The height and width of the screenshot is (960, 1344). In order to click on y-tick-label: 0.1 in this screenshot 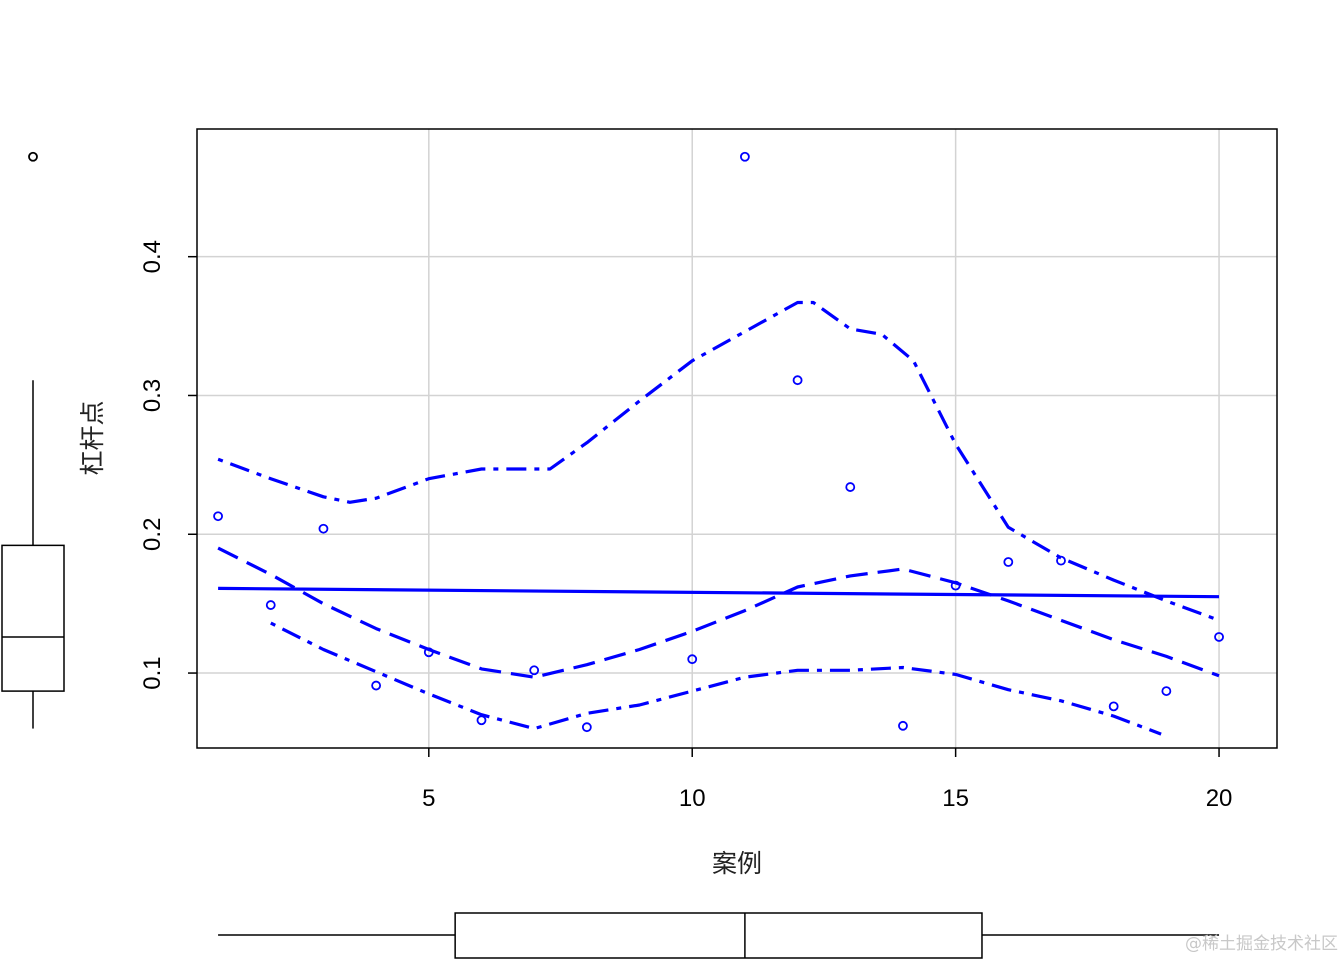, I will do `click(152, 672)`.